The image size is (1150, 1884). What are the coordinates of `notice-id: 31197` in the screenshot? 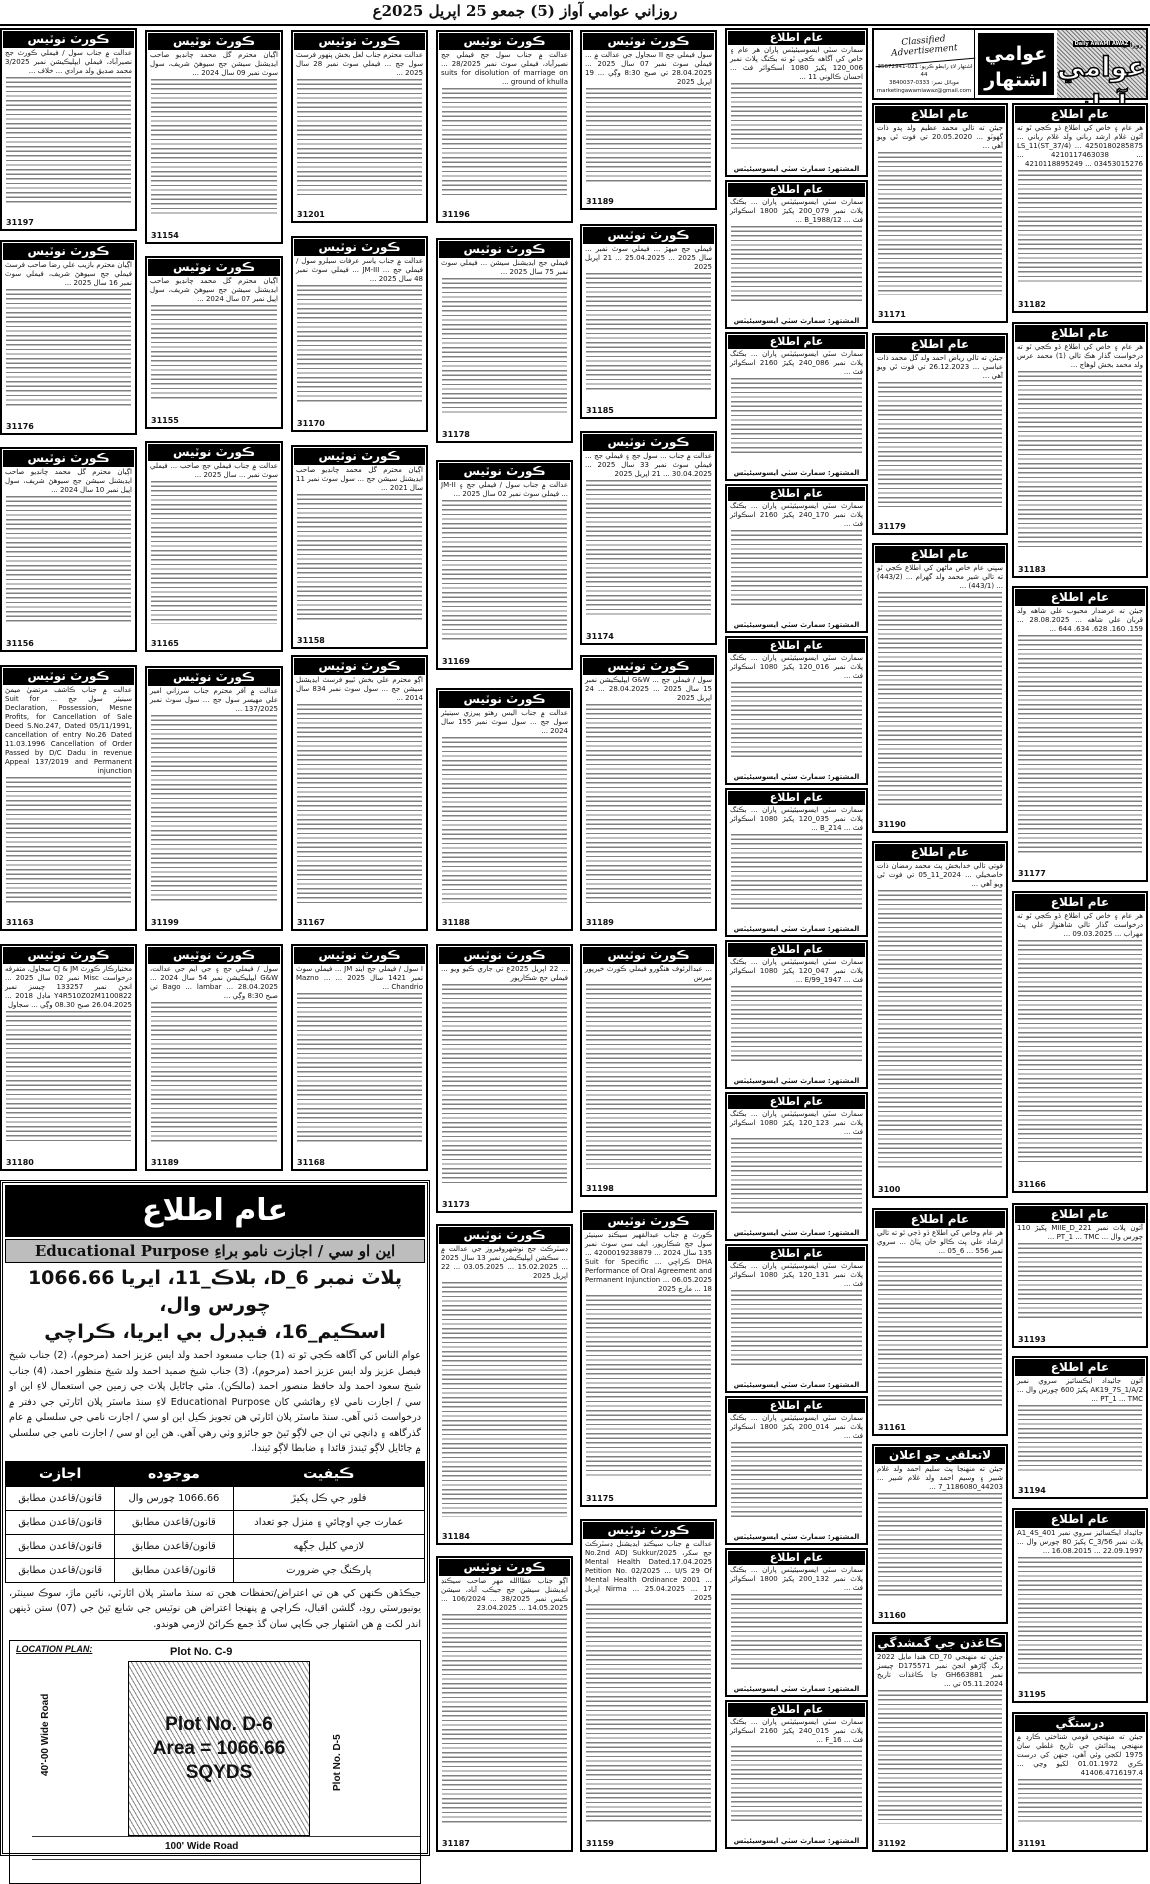 It's located at (20, 222).